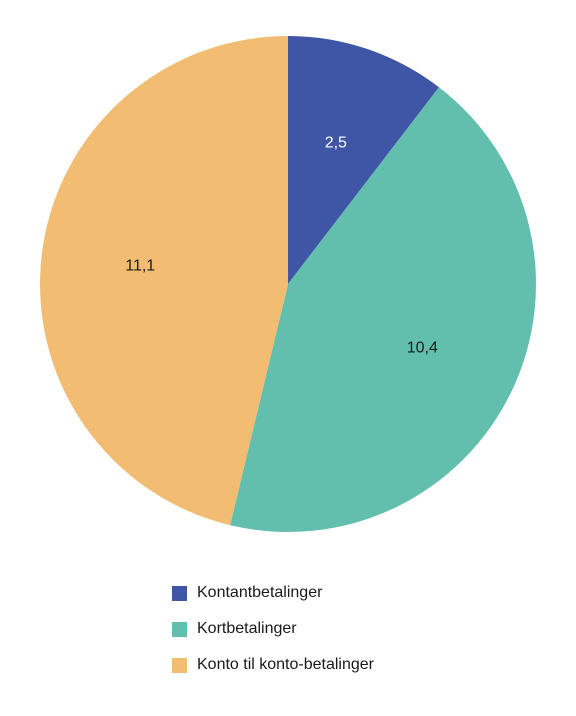  Describe the element at coordinates (247, 628) in the screenshot. I see `legend-label: Kortbetalinger` at that location.